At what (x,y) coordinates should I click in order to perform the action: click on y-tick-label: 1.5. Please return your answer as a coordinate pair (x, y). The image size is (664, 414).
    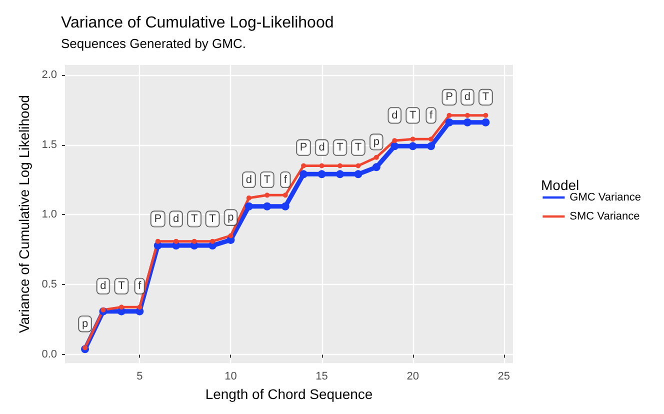
    Looking at the image, I should click on (49, 144).